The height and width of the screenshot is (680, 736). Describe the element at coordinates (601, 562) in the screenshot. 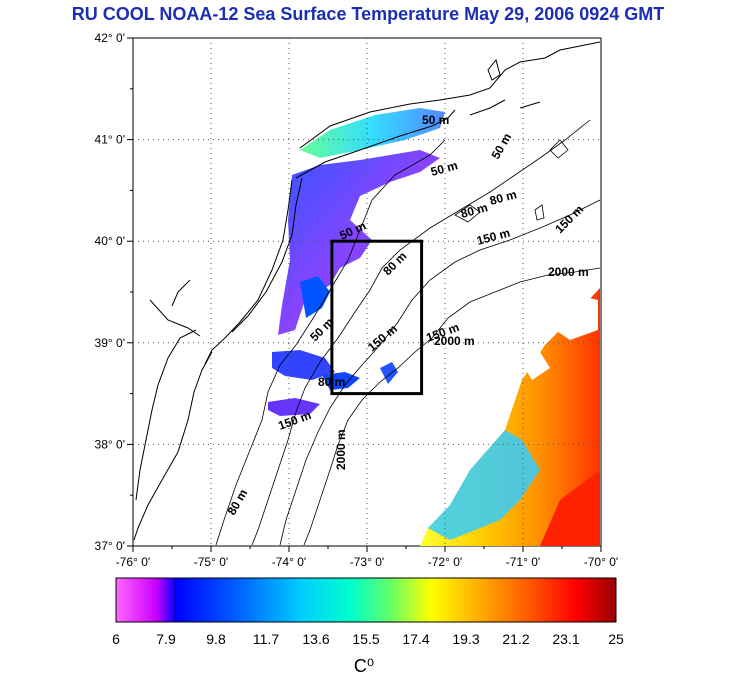

I see `lon-label: -70° 0'` at that location.